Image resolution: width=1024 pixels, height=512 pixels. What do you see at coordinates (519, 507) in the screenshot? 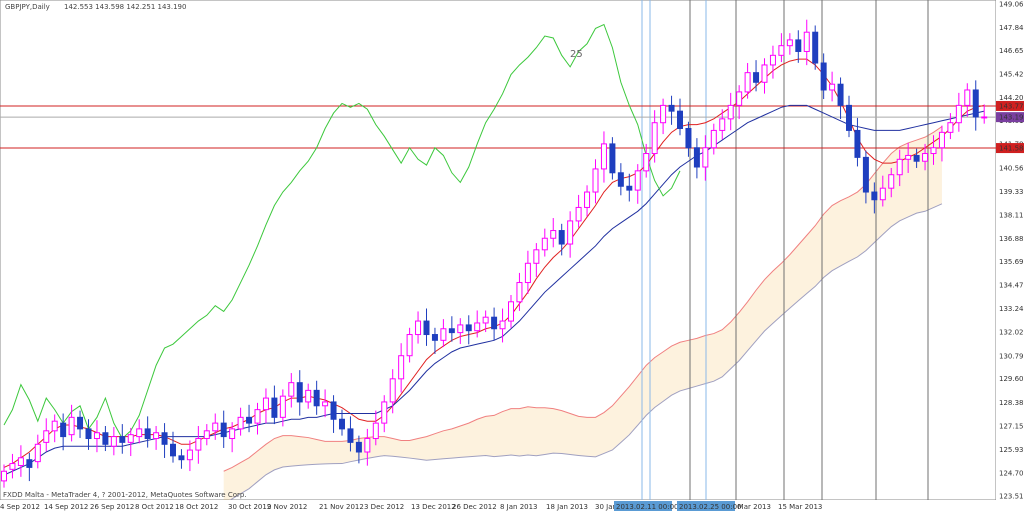
I see `time-tick-label: 8 Jan 2013` at bounding box center [519, 507].